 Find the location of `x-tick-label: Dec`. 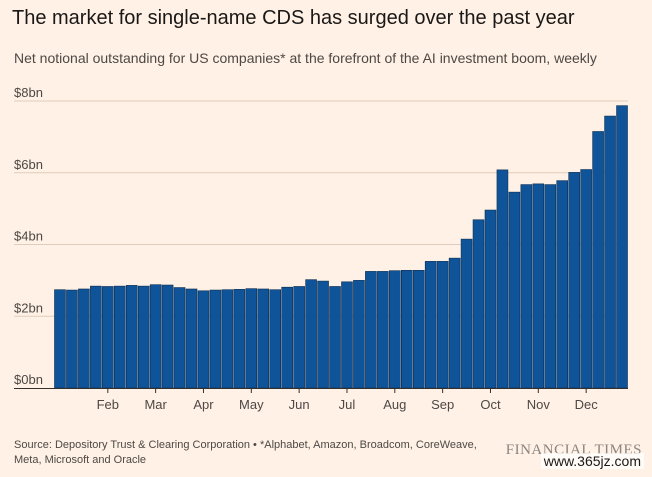

x-tick-label: Dec is located at coordinates (587, 404).